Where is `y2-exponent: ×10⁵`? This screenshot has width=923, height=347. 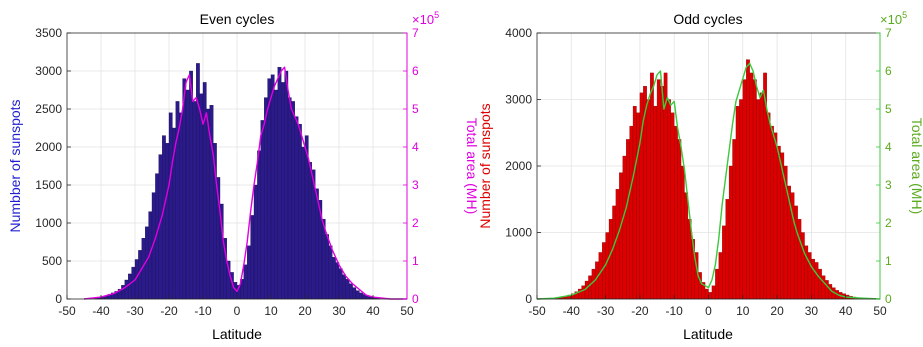 y2-exponent: ×10⁵ is located at coordinates (425, 18).